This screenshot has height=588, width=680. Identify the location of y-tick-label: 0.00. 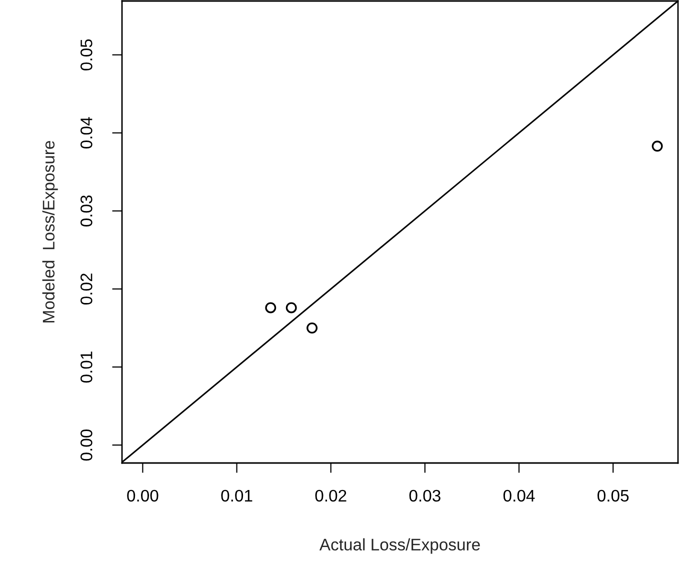
(86, 445).